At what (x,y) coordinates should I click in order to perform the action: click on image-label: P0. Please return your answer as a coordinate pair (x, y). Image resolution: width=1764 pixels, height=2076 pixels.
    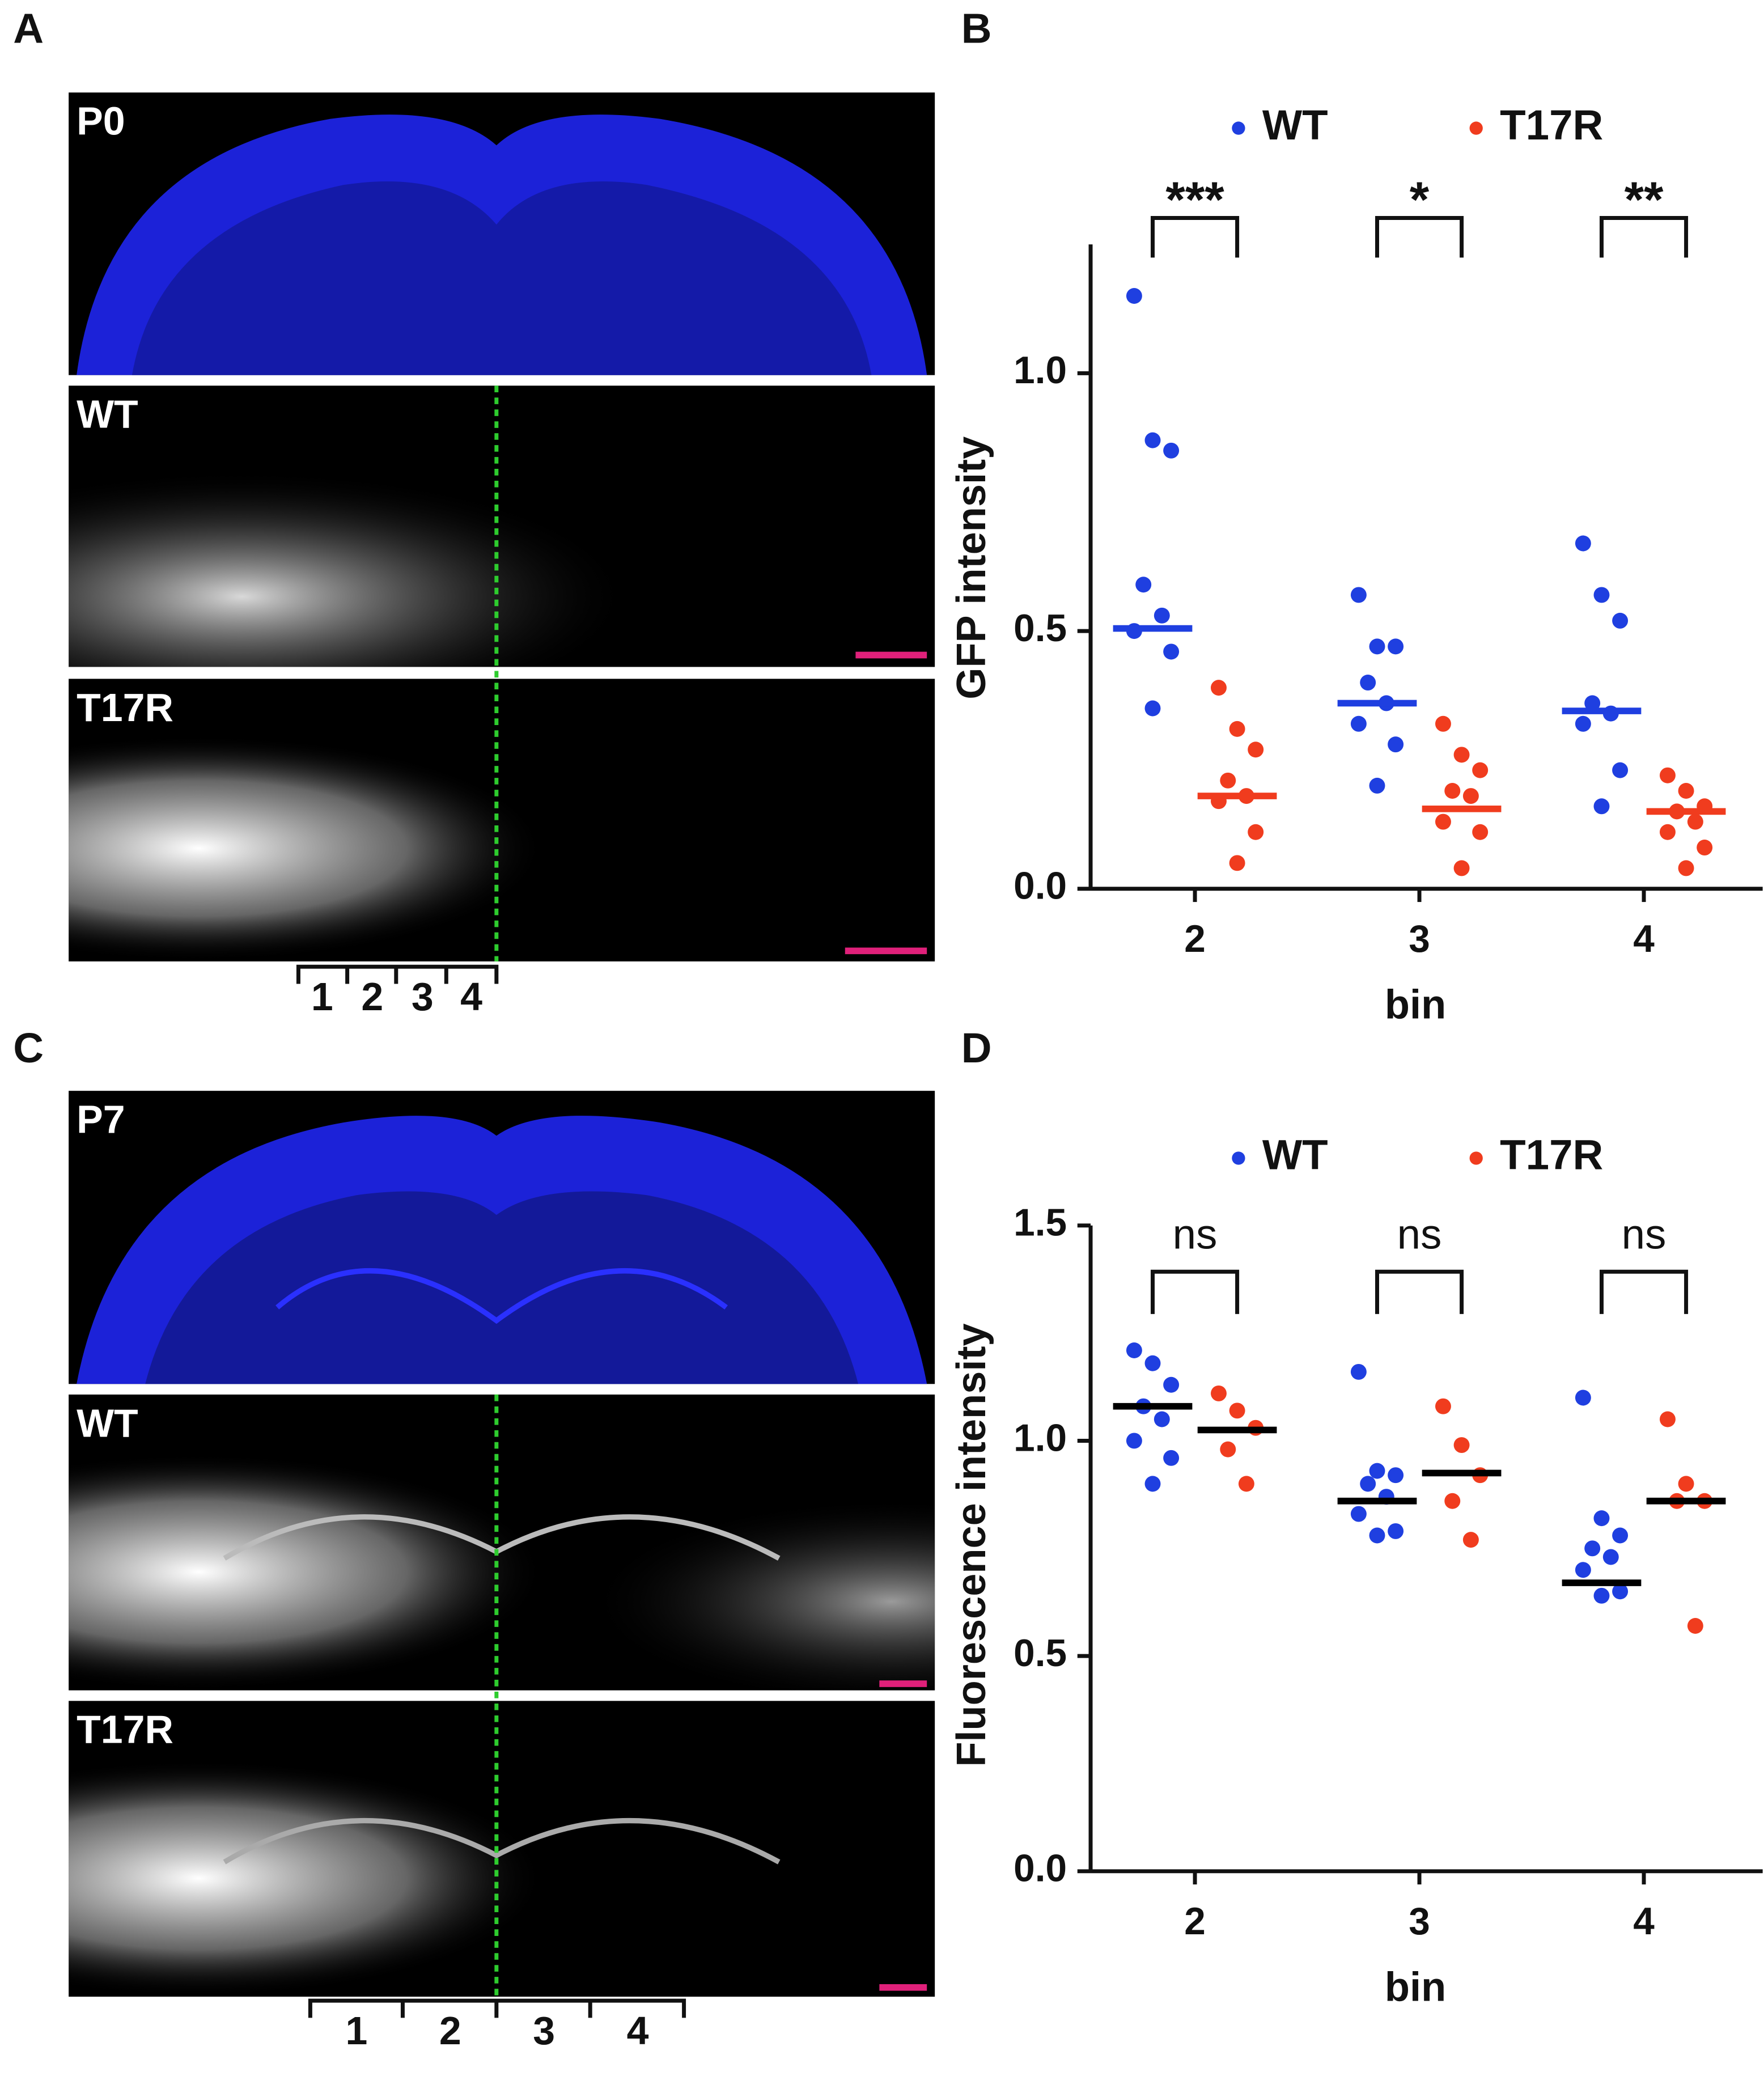
    Looking at the image, I should click on (101, 121).